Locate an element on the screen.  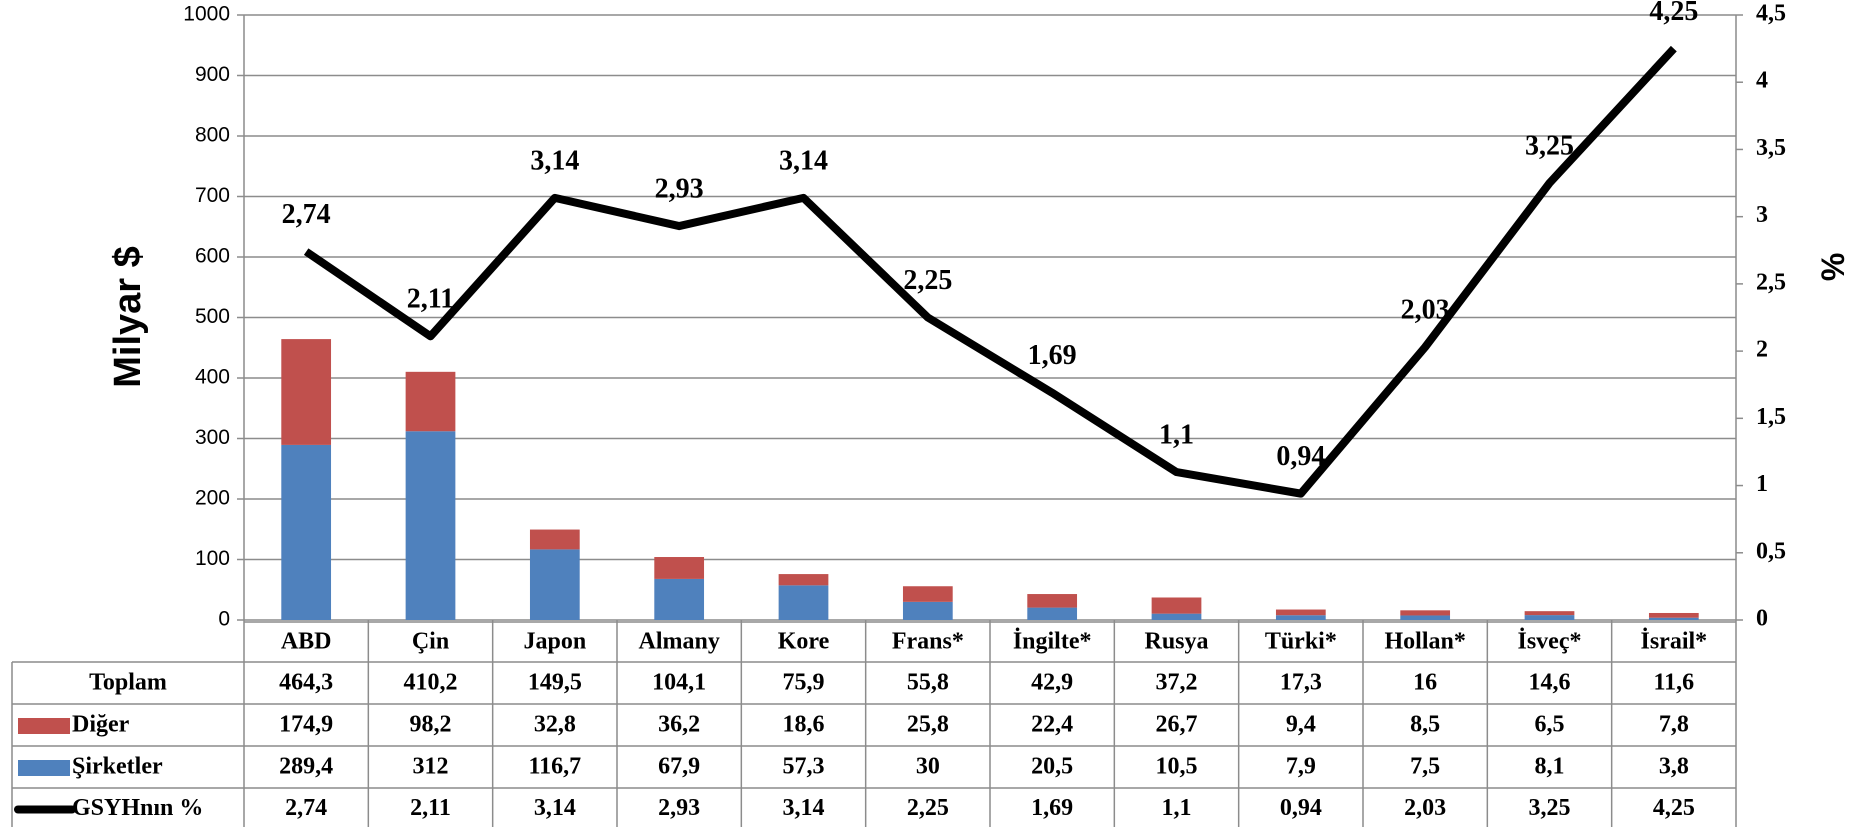
x-tick-label: İngilte* is located at coordinates (1052, 642).